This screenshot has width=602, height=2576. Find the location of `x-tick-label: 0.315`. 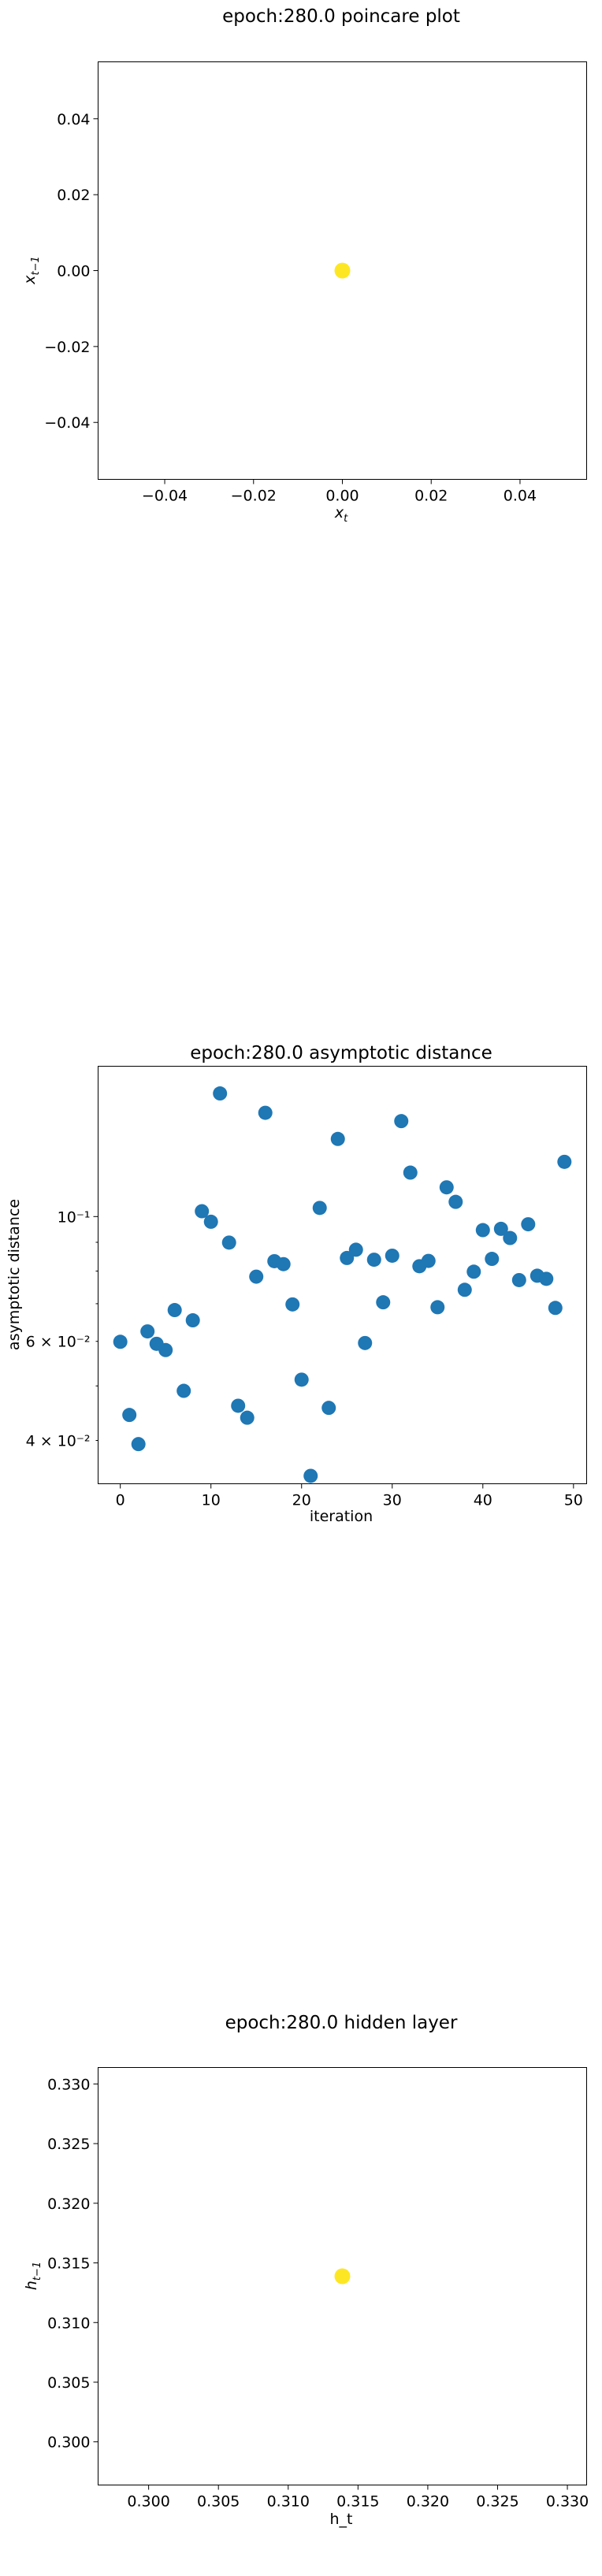

x-tick-label: 0.315 is located at coordinates (357, 2502).